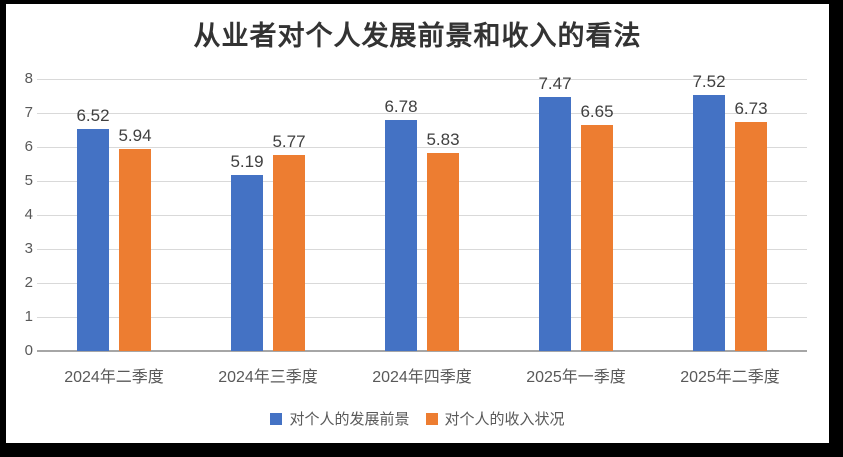 Image resolution: width=843 pixels, height=457 pixels. Describe the element at coordinates (93, 116) in the screenshot. I see `data-label: 6.52` at that location.